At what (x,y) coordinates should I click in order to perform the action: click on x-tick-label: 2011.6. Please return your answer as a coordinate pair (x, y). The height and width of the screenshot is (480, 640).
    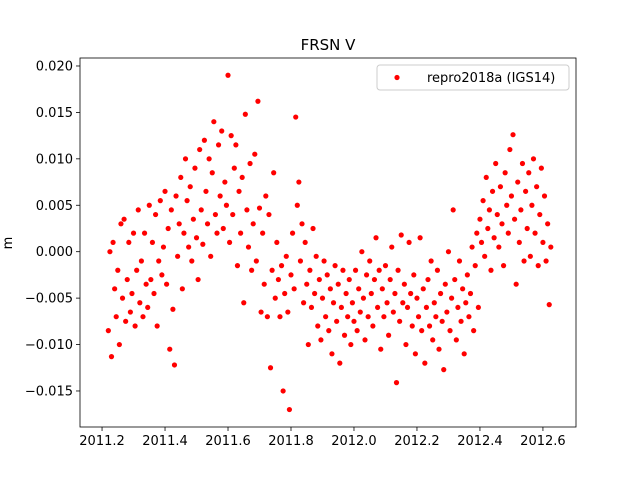
    Looking at the image, I should click on (228, 441).